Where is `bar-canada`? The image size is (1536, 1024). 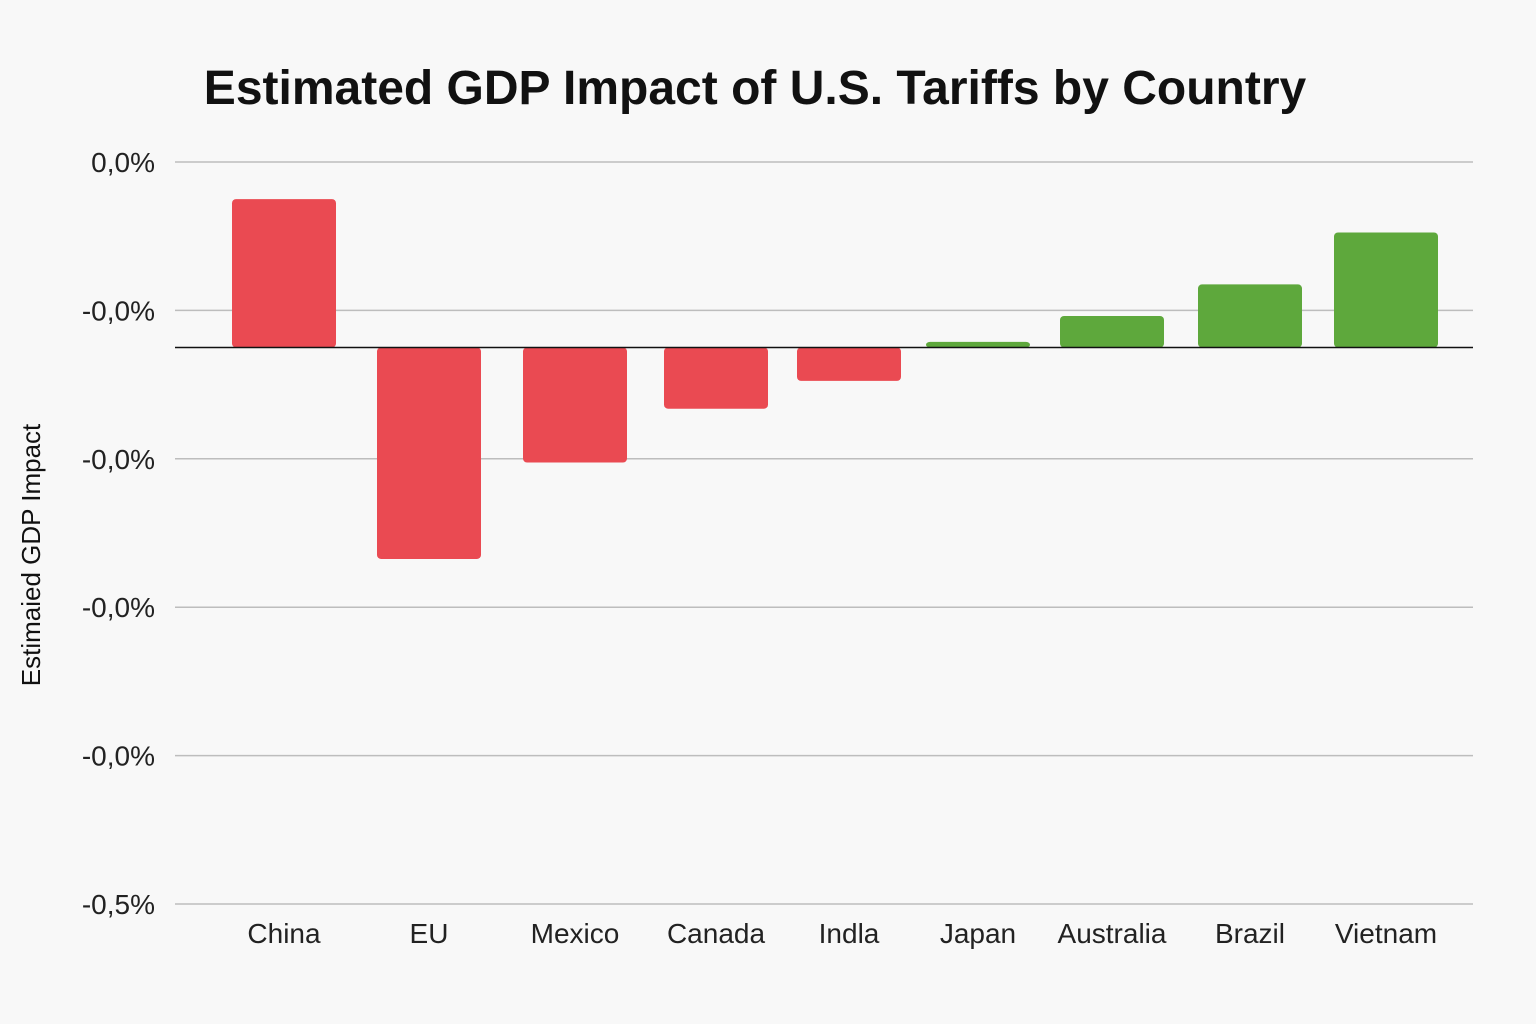
bar-canada is located at coordinates (716, 378).